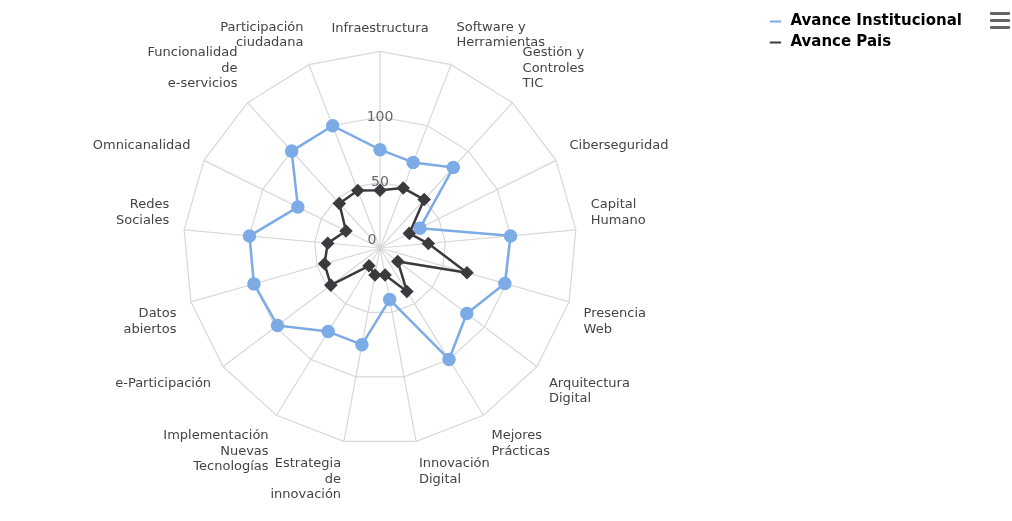 The width and height of the screenshot is (1012, 521). What do you see at coordinates (150, 320) in the screenshot?
I see `spoke-label: Datos abiertos` at bounding box center [150, 320].